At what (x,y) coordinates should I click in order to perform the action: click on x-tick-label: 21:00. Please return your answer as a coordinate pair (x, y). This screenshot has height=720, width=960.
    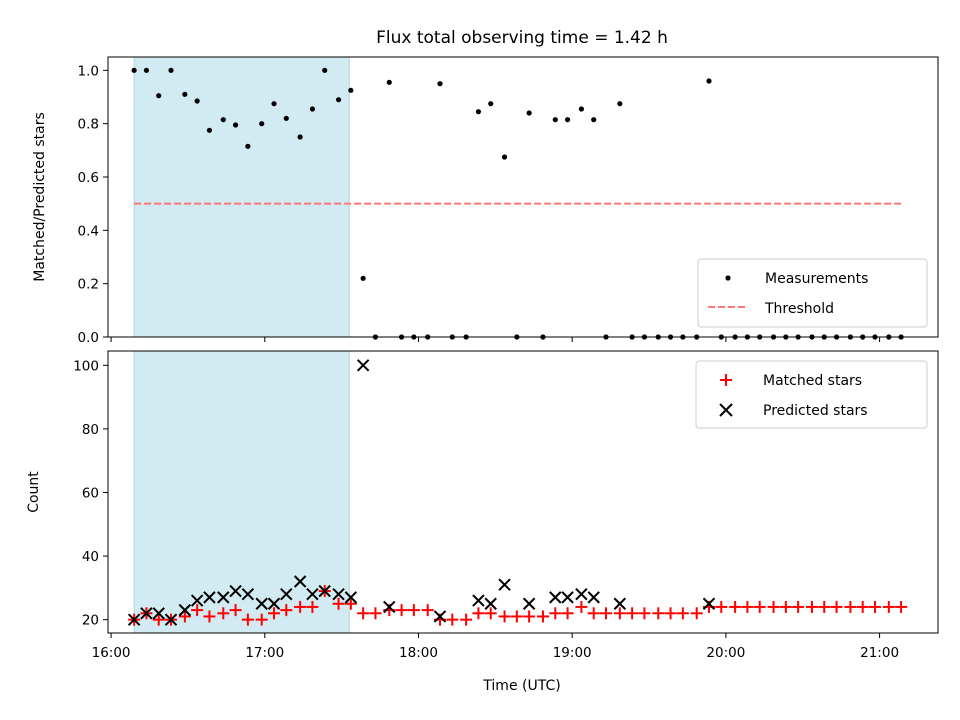
    Looking at the image, I should click on (879, 653).